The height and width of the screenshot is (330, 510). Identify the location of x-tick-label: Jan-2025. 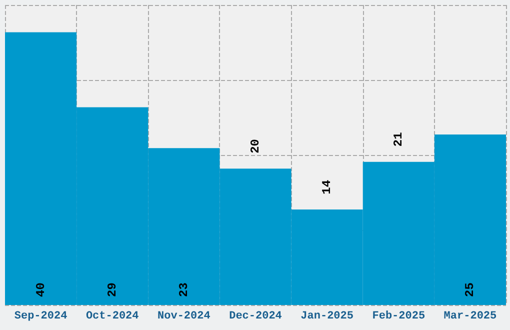
(327, 316).